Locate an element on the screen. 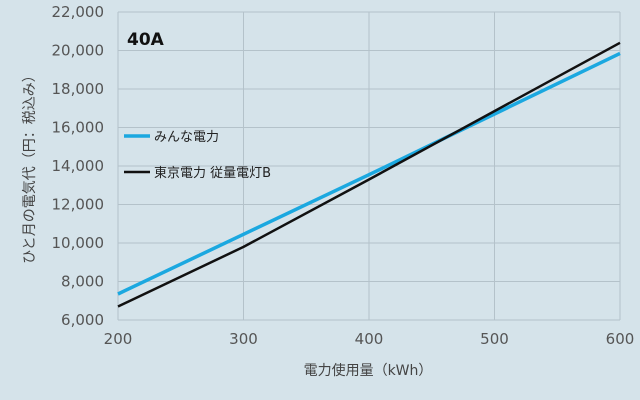 The image size is (640, 400). y-tick-label: 12,000 is located at coordinates (78, 205).